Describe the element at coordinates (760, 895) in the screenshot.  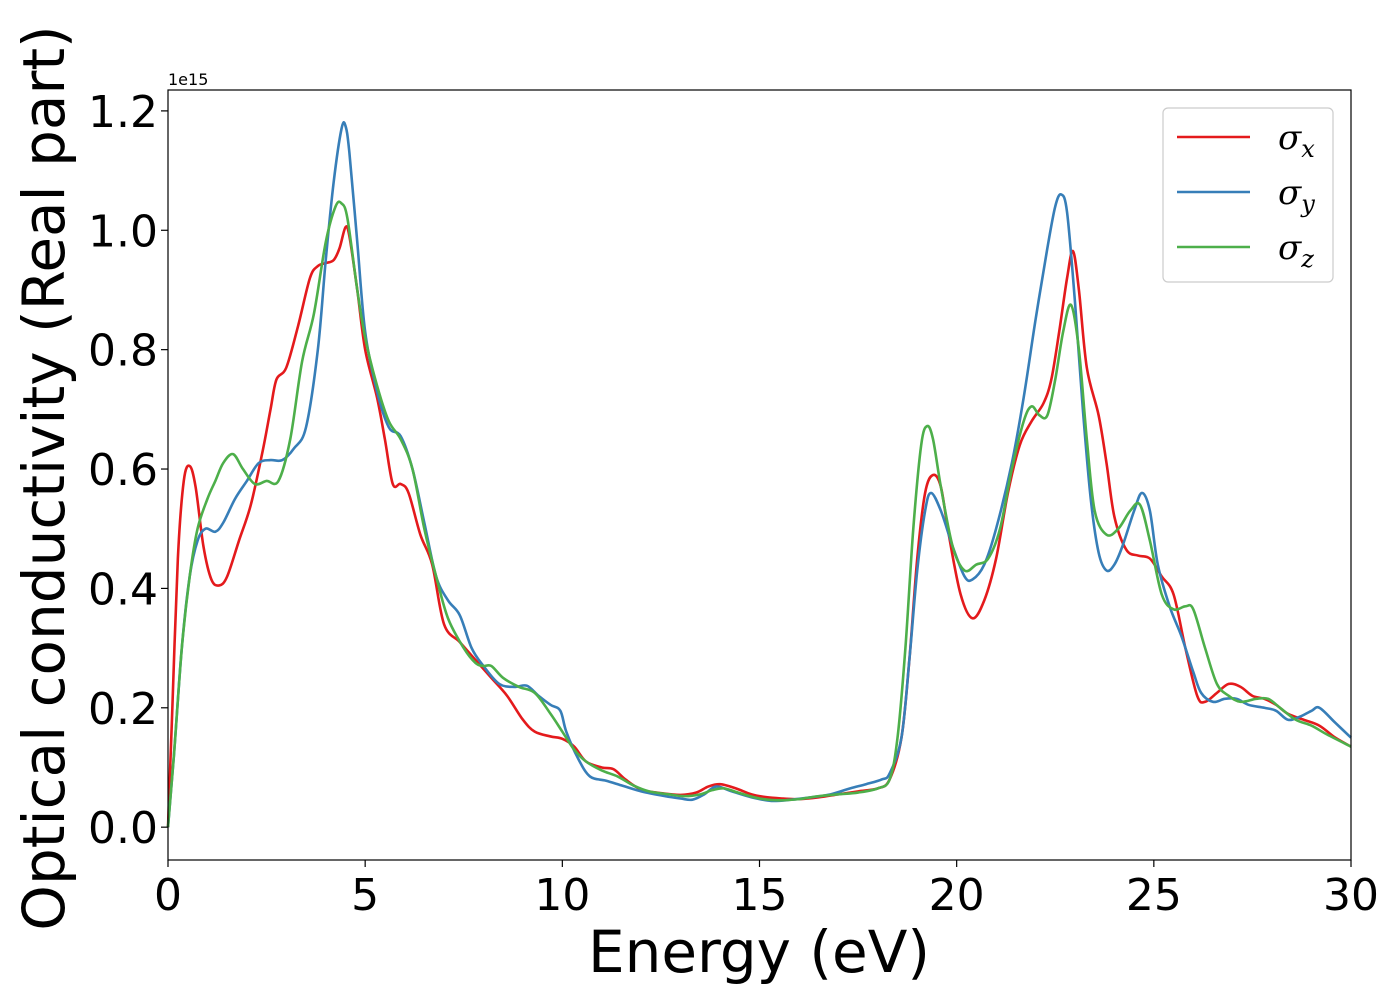
I see `x-tick-label: 15` at that location.